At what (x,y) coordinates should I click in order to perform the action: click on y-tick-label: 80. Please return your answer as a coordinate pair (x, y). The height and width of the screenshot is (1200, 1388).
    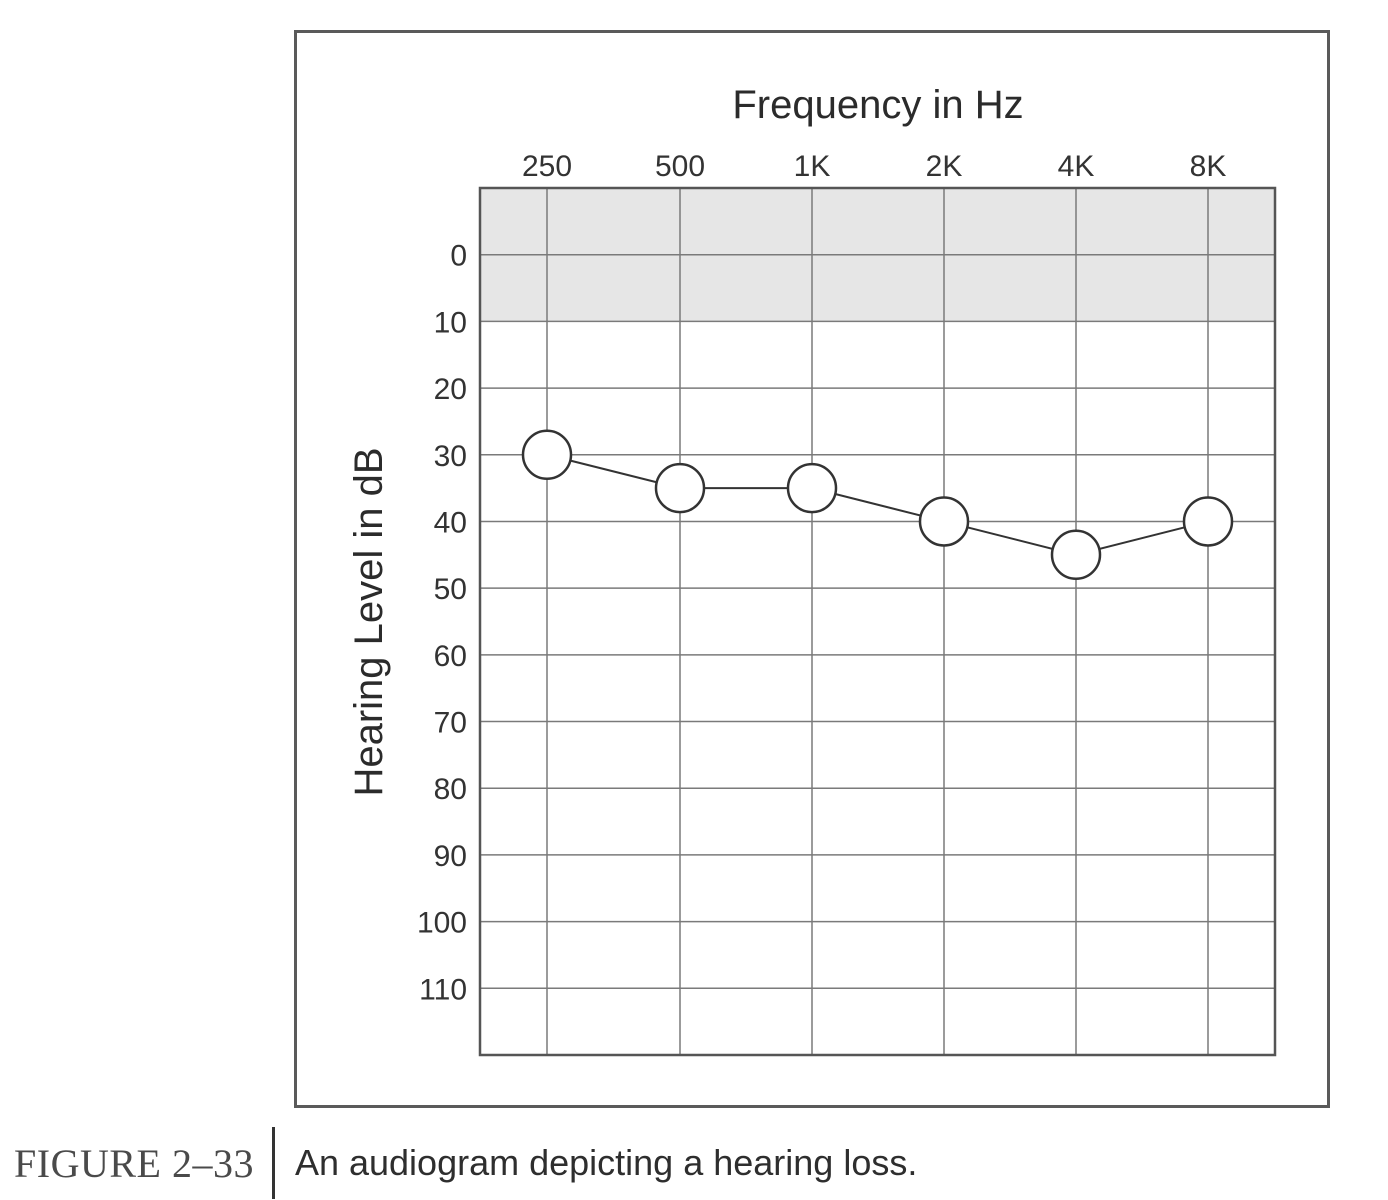
    Looking at the image, I should click on (450, 789).